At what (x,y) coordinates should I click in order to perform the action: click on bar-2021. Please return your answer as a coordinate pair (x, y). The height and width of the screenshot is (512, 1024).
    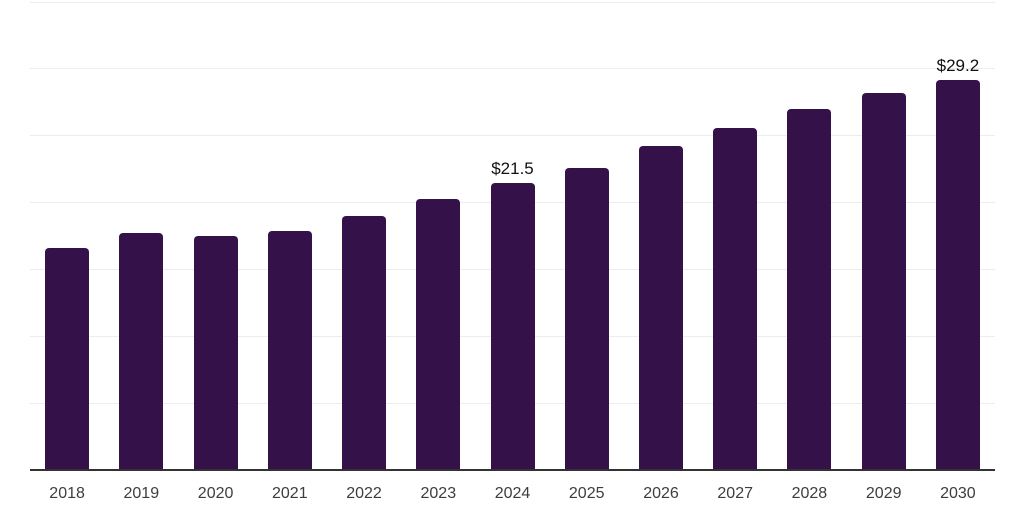
    Looking at the image, I should click on (289, 350).